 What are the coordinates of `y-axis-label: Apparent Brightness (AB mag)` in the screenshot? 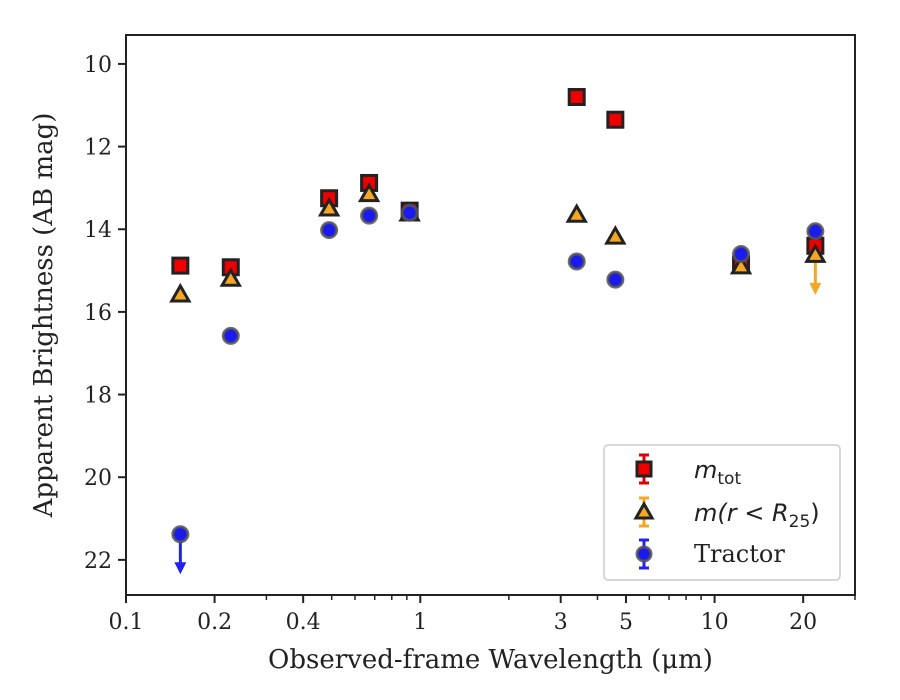 It's located at (44, 316).